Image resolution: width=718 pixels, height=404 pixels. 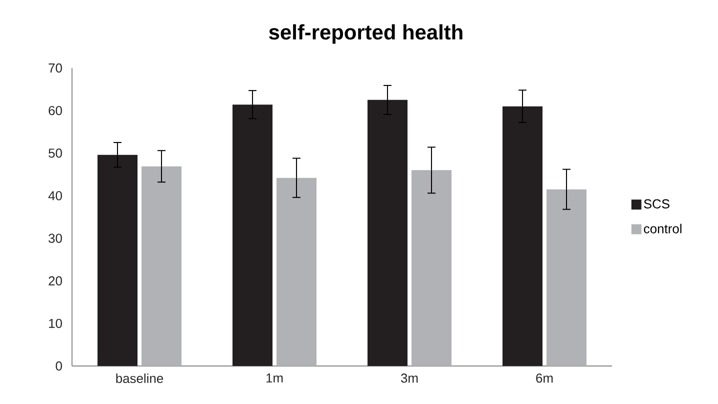 What do you see at coordinates (274, 378) in the screenshot?
I see `x-tick-label: 1m` at bounding box center [274, 378].